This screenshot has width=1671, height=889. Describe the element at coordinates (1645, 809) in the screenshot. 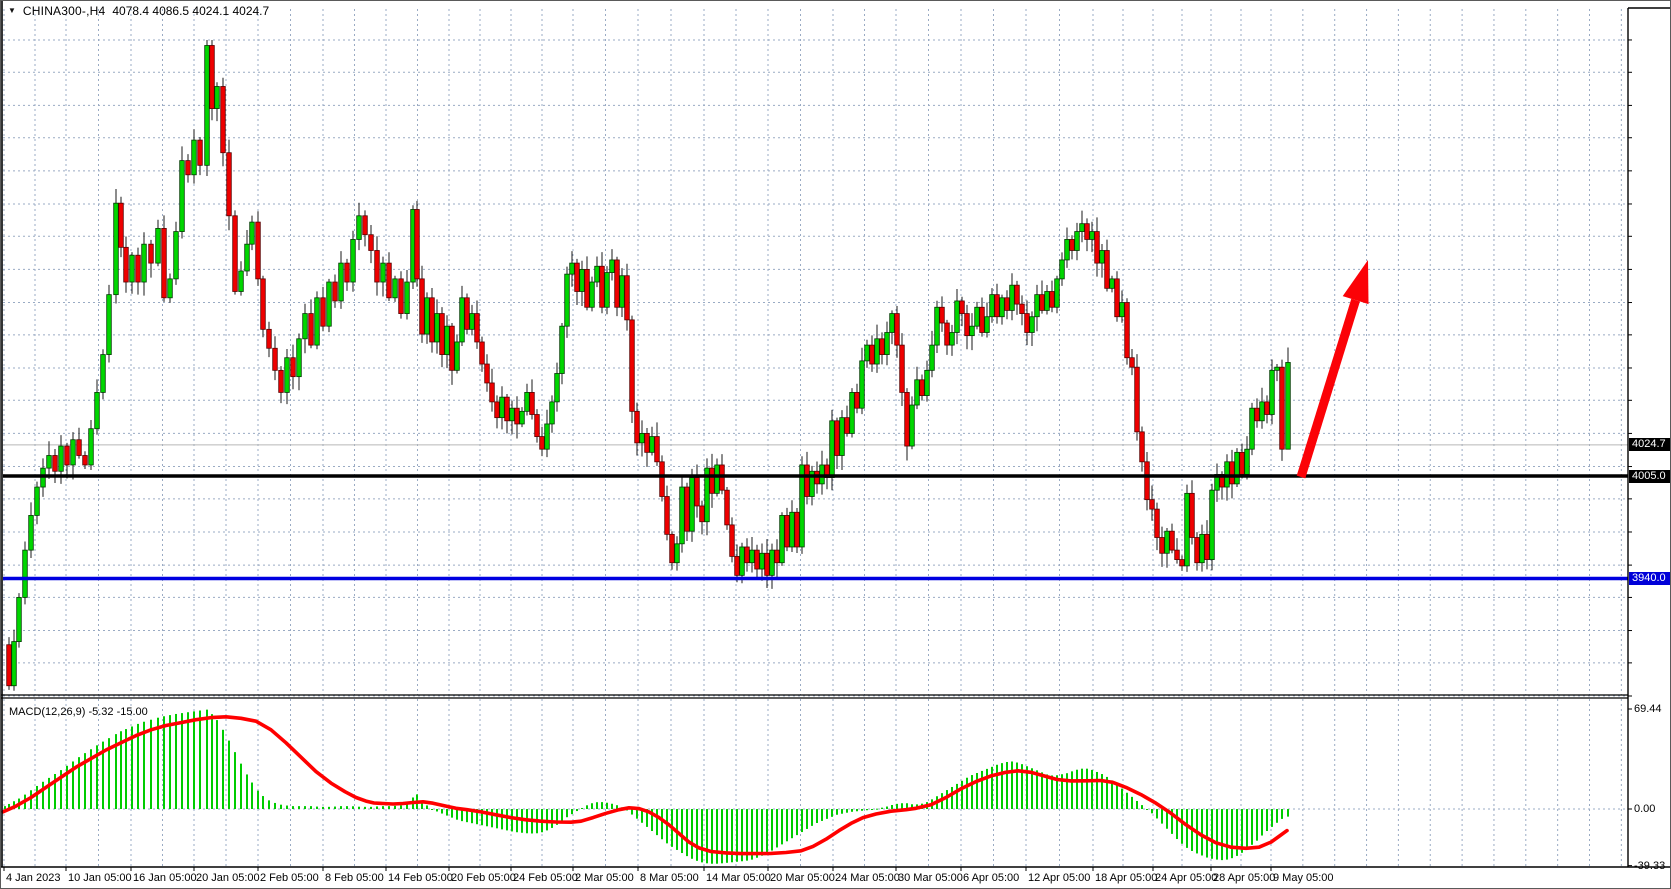

I see `macd-tick-label: 0.00` at that location.